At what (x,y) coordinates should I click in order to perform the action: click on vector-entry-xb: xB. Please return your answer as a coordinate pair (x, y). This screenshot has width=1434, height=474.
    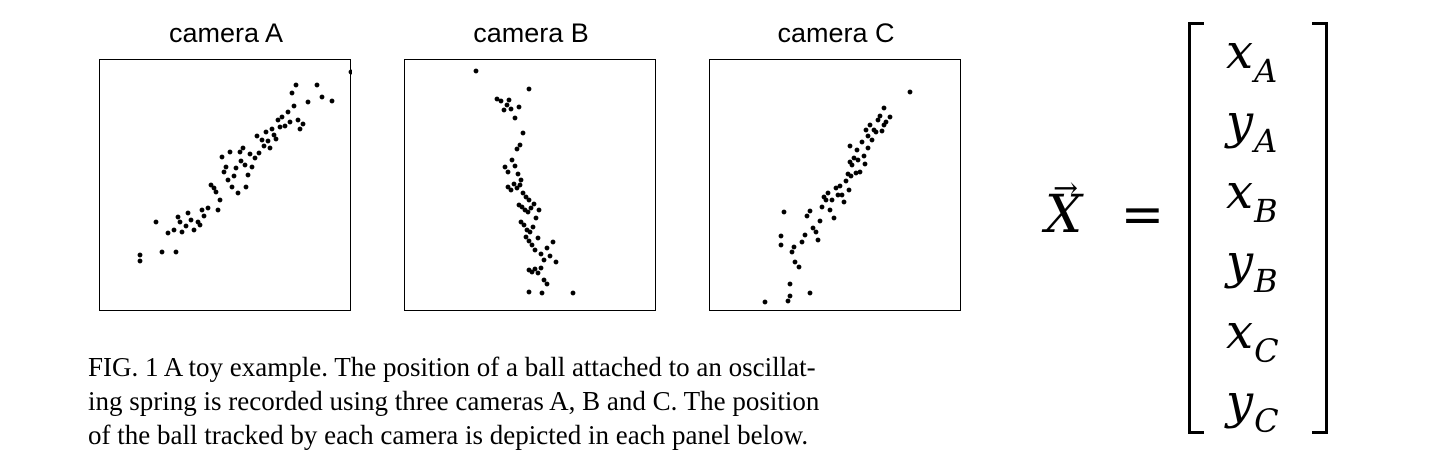
    Looking at the image, I should click on (1252, 197).